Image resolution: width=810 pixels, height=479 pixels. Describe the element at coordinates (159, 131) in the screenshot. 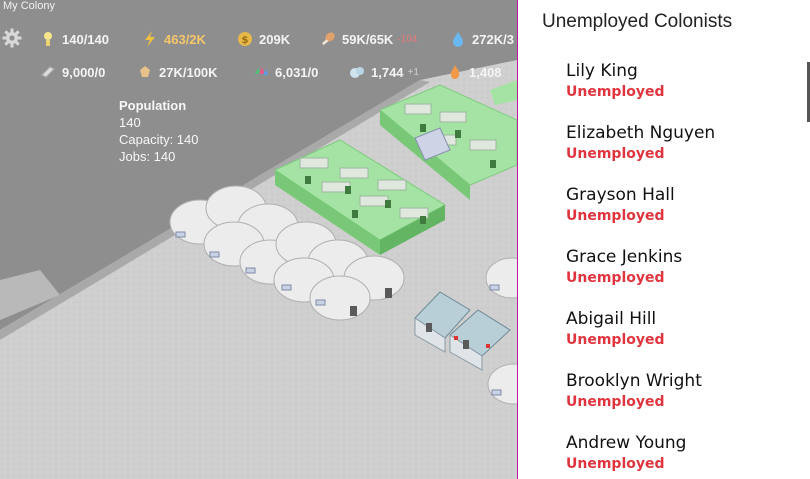

I see `population-info: Population 140 Capacity: 140 Jobs: 140` at that location.